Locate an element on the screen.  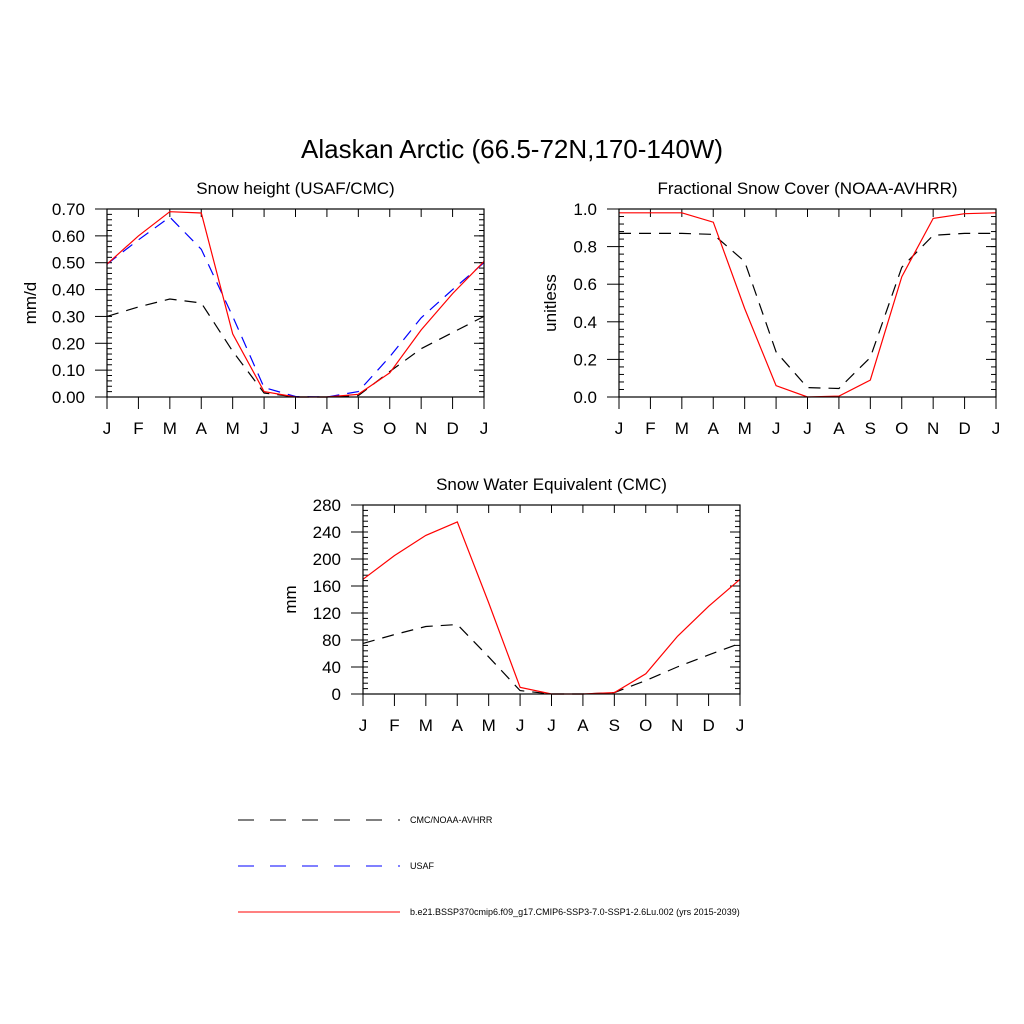
y-tick-label: 0.0 is located at coordinates (585, 397).